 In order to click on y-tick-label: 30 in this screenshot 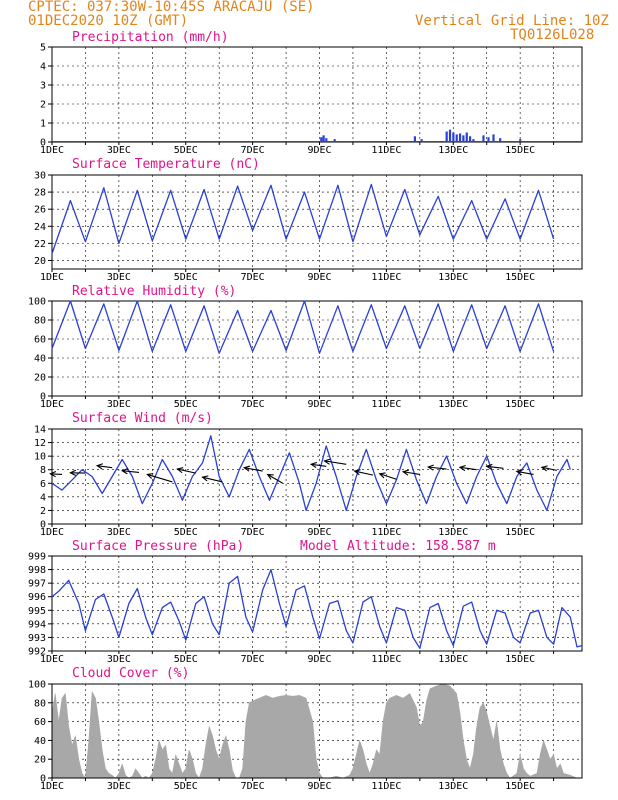, I will do `click(40, 176)`.